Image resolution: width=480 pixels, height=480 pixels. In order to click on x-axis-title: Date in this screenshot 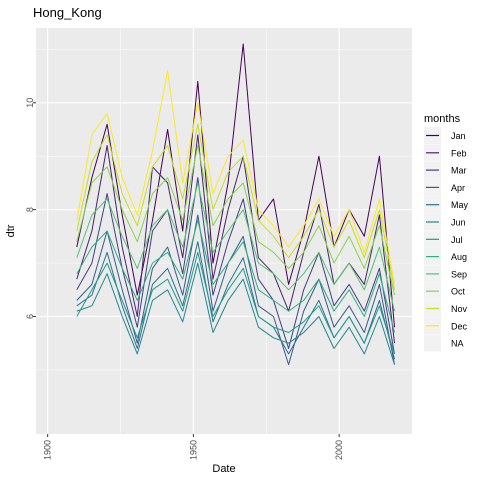, I will do `click(223, 469)`.